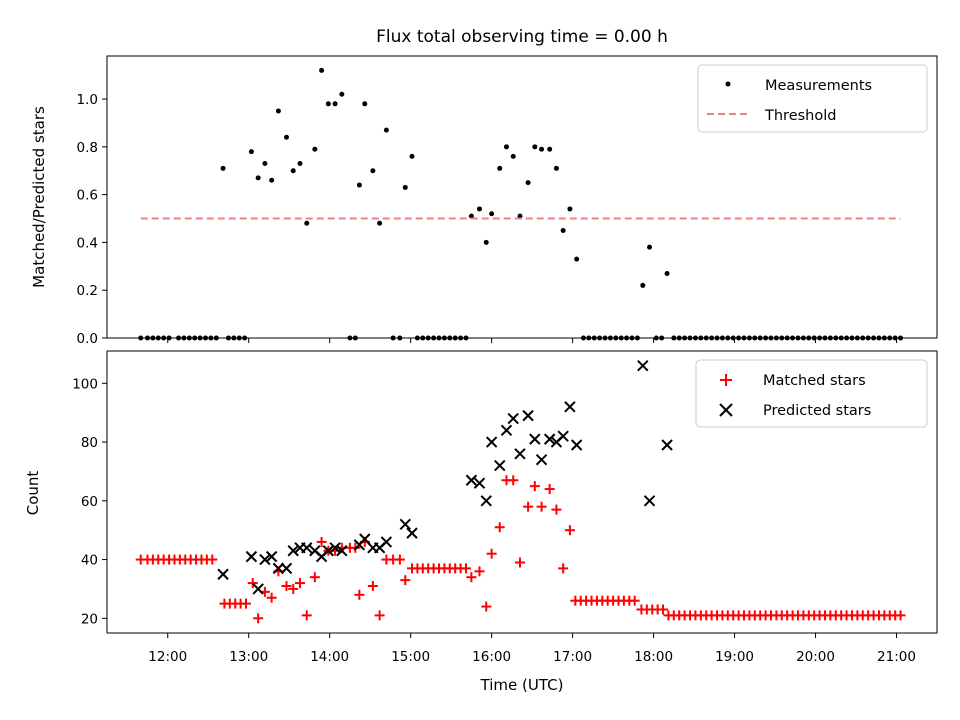  What do you see at coordinates (89, 619) in the screenshot?
I see `bottom-y-tick-label: 20` at bounding box center [89, 619].